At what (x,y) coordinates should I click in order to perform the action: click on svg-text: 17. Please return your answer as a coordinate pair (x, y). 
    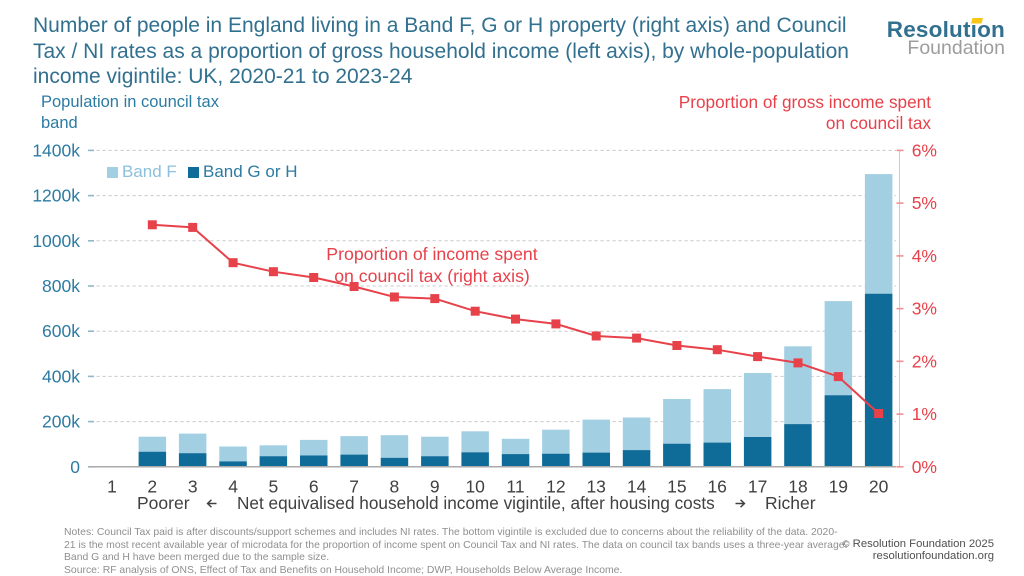
    Looking at the image, I should click on (757, 487).